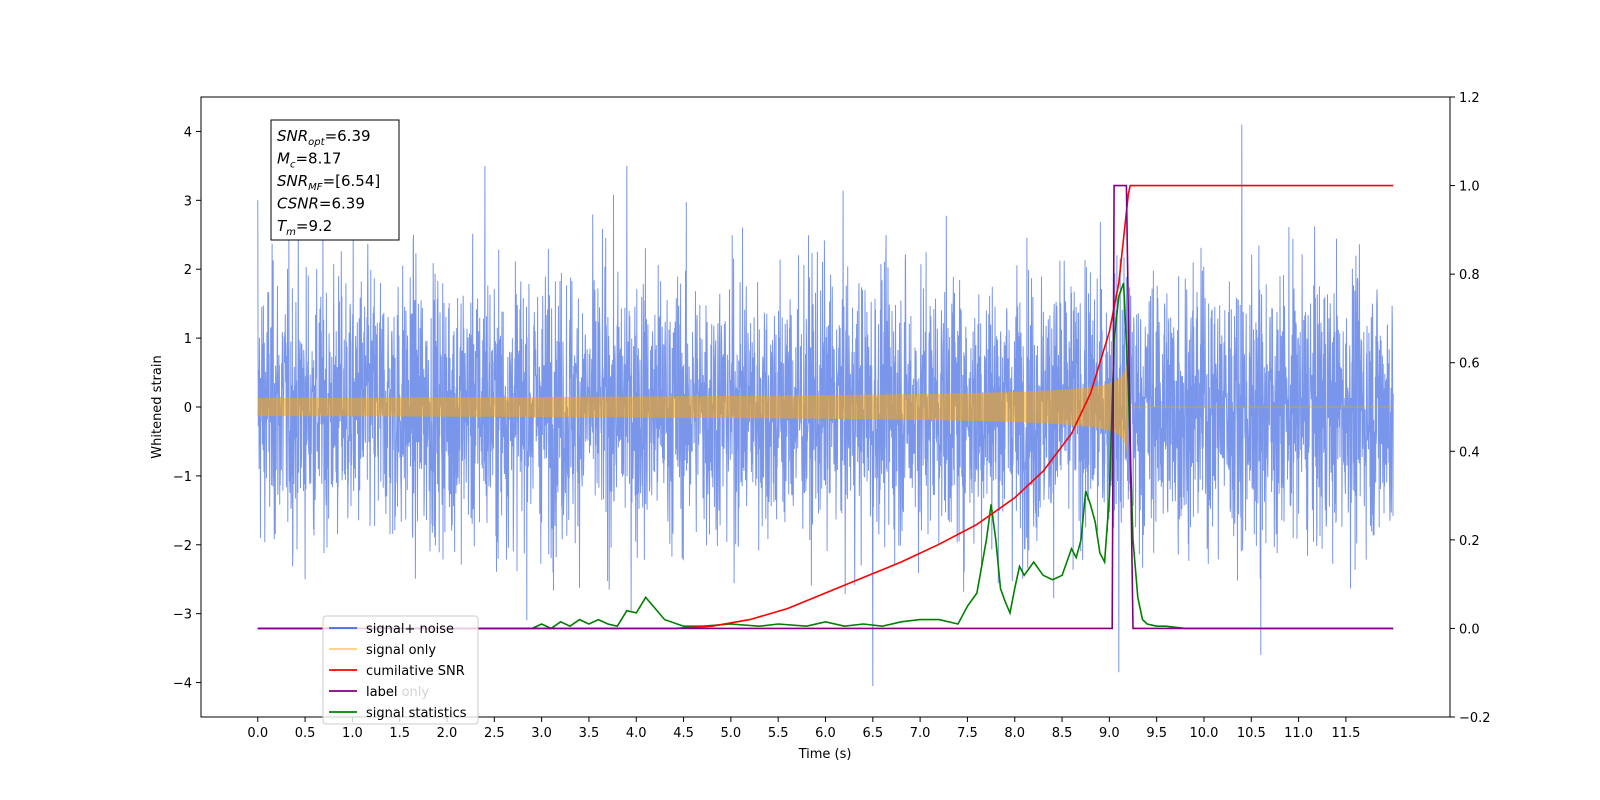 The image size is (1600, 800). Describe the element at coordinates (182, 546) in the screenshot. I see `y-tick-label: −2` at that location.